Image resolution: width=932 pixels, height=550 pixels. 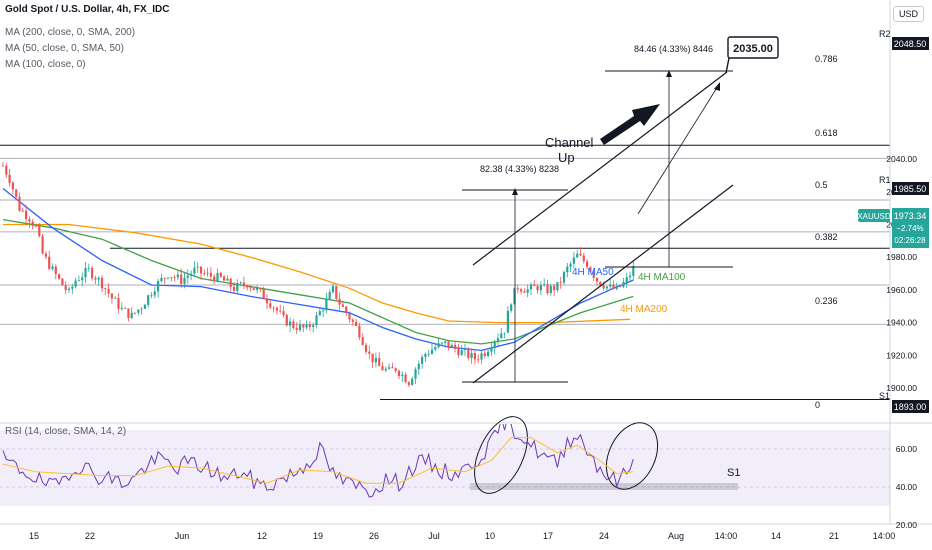 I want to click on legend-ma200: MA (200, close, 0, SMA, 200), so click(x=70, y=32).